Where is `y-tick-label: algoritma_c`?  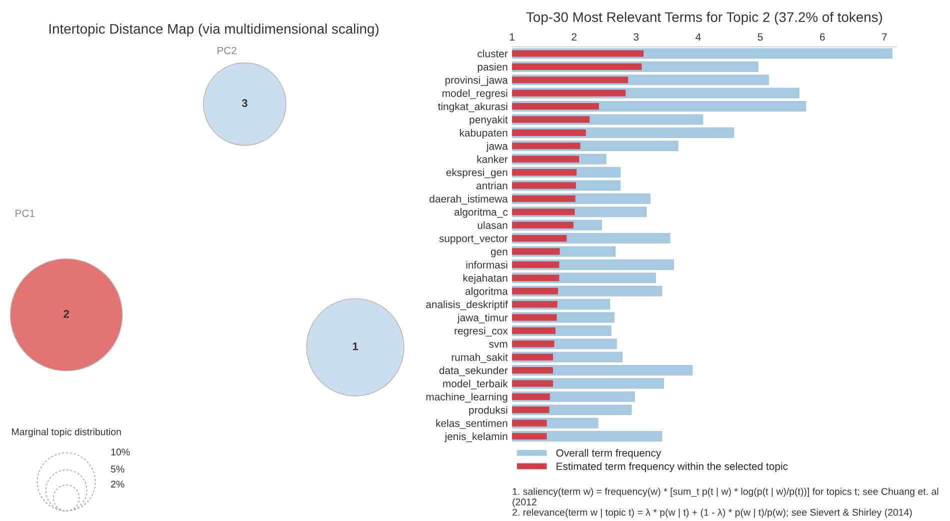
y-tick-label: algoritma_c is located at coordinates (481, 213).